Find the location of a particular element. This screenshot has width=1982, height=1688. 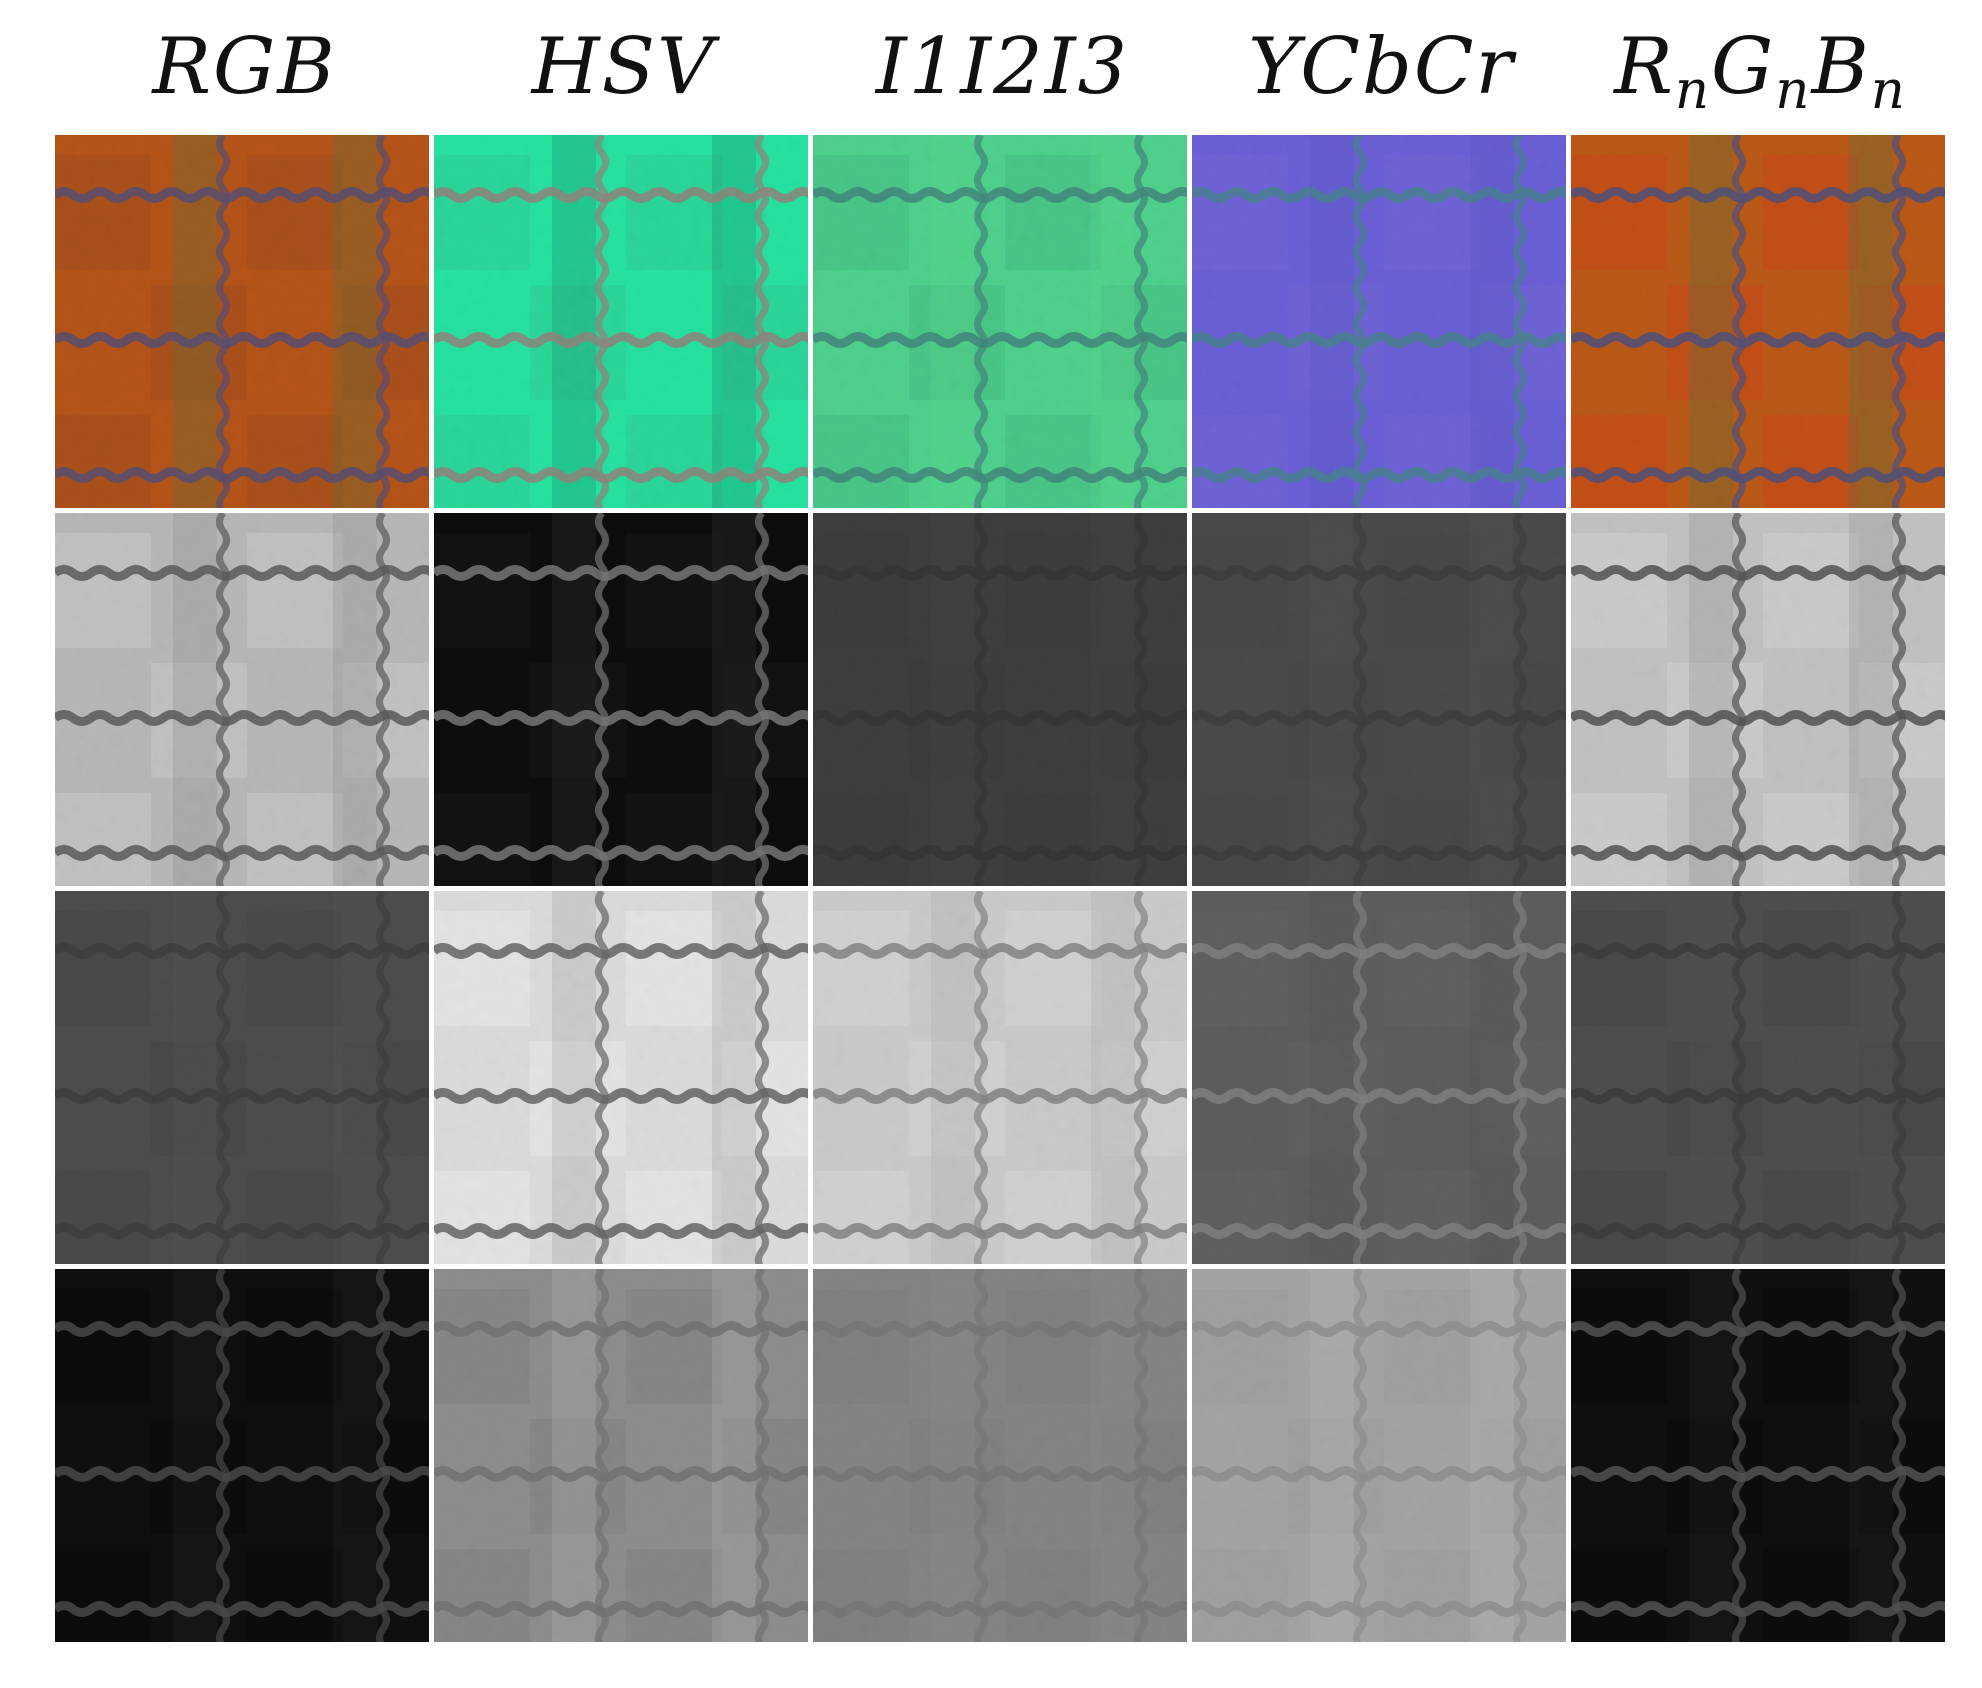

texture-image-row2-rgb is located at coordinates (242, 699).